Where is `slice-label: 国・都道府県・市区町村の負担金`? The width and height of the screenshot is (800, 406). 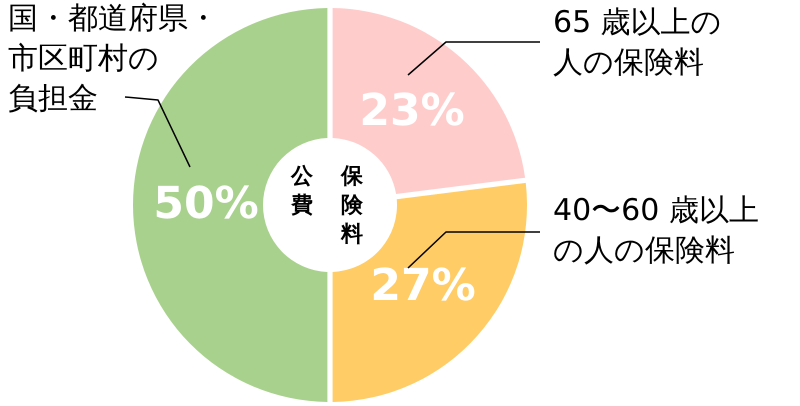 slice-label: 国・都道府県・市区町村の負担金 is located at coordinates (113, 58).